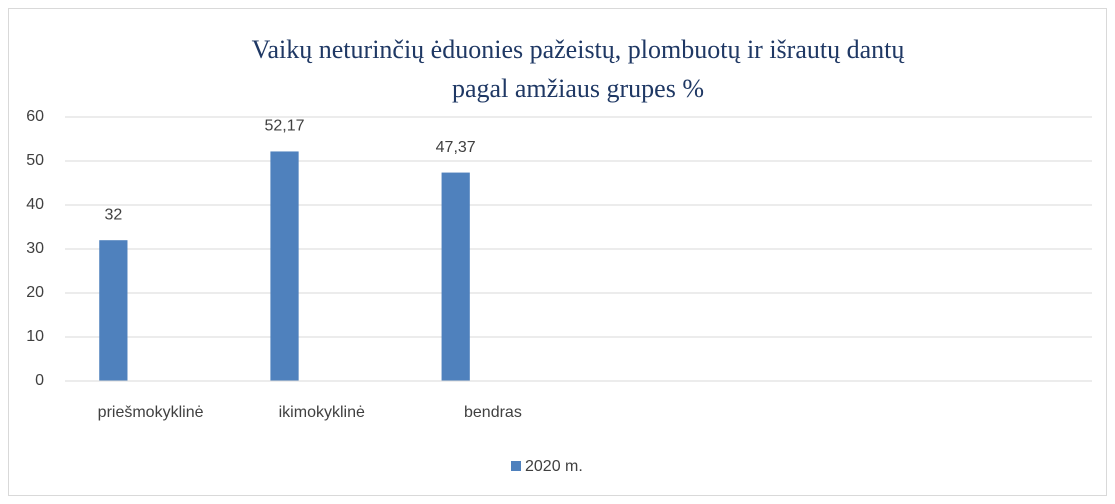 The height and width of the screenshot is (504, 1115). I want to click on x-tick-label: priešmokyklinė, so click(151, 412).